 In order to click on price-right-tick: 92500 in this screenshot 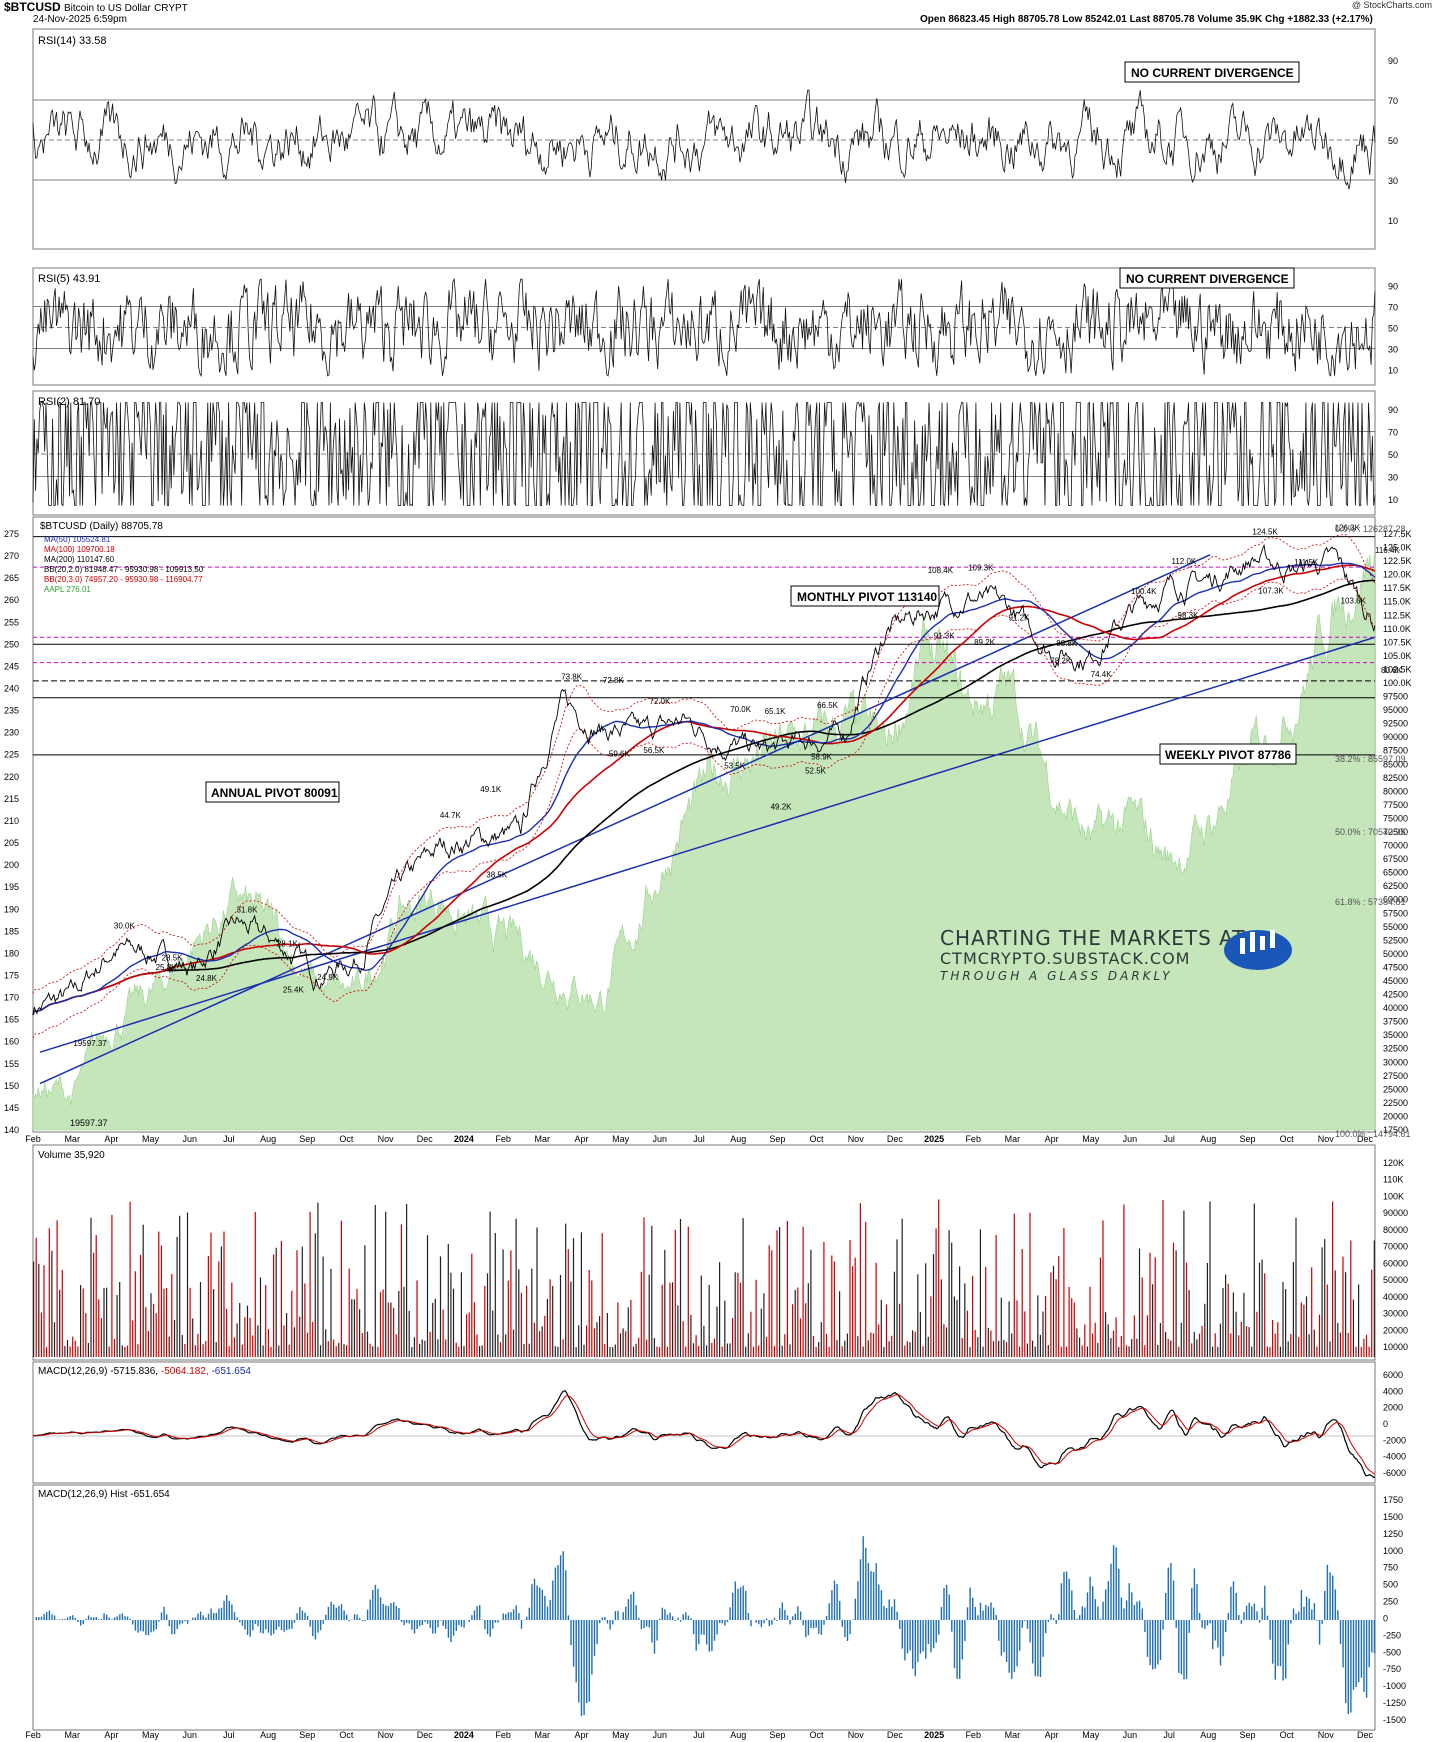, I will do `click(1395, 724)`.